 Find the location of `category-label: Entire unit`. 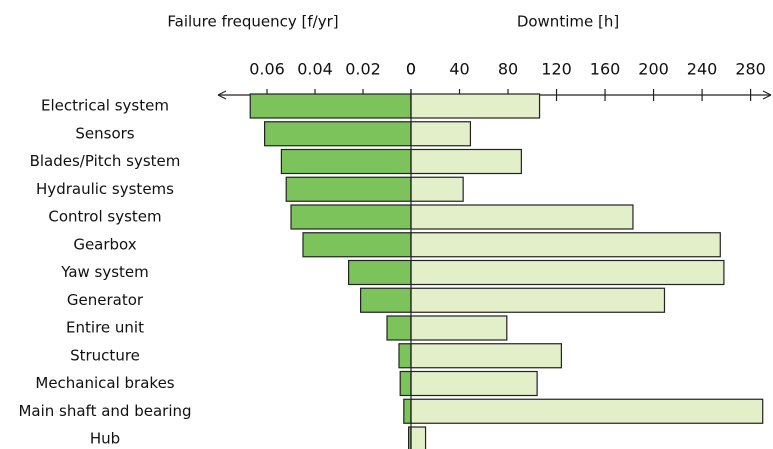

category-label: Entire unit is located at coordinates (105, 328).